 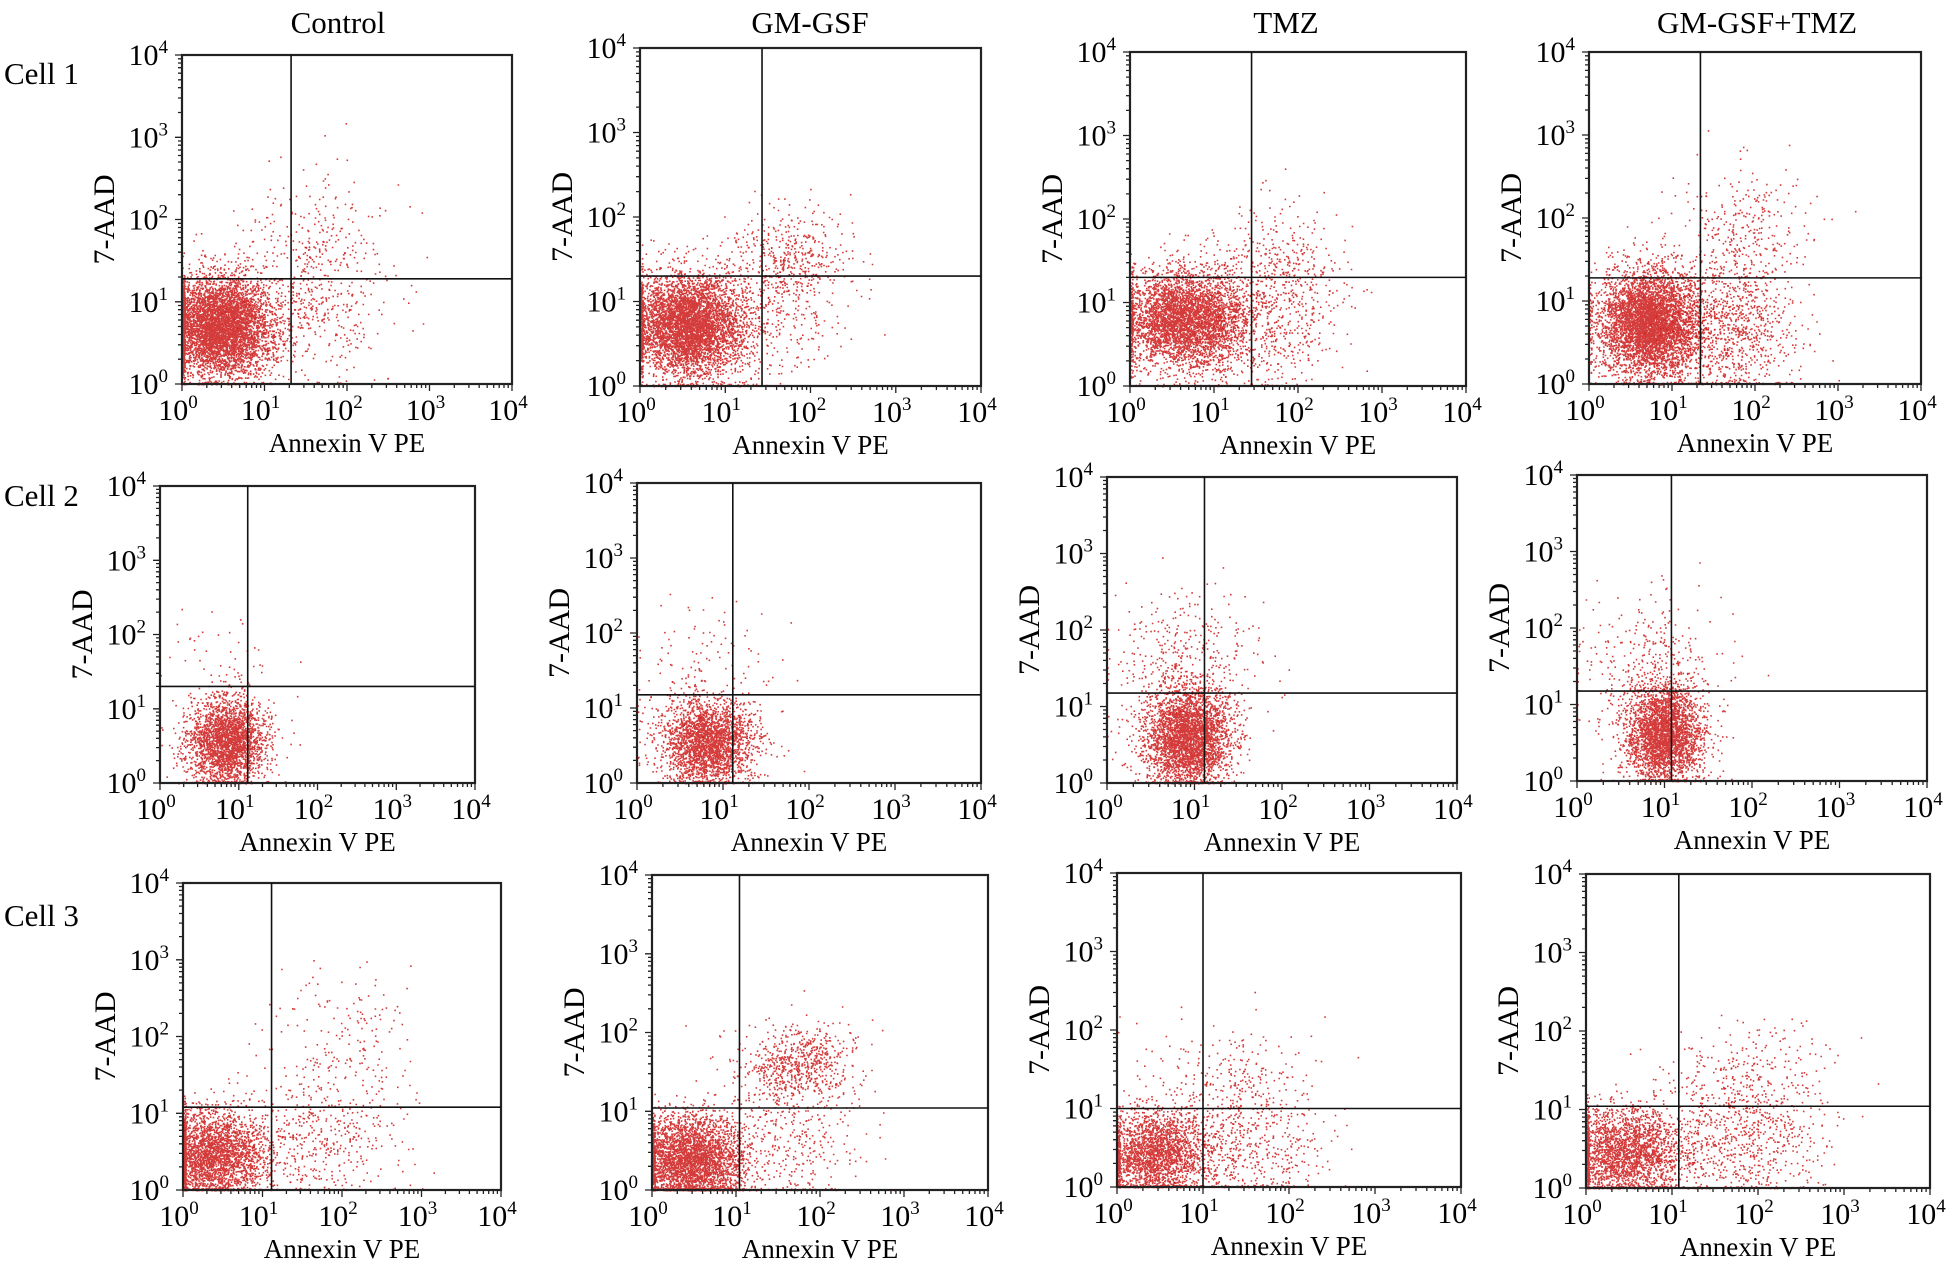 I want to click on row-label-cell-2: Cell 2, so click(x=41, y=495).